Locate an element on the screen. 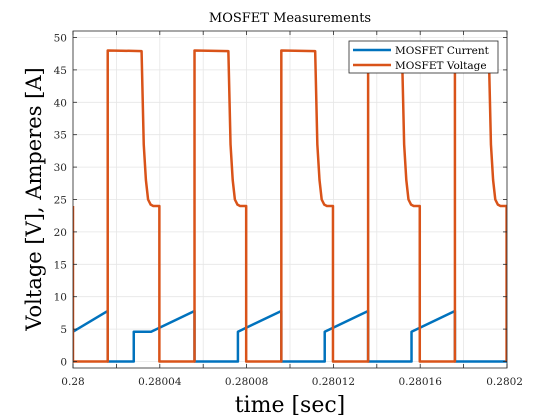 This screenshot has height=420, width=560. y-tick-label: 40 is located at coordinates (60, 103).